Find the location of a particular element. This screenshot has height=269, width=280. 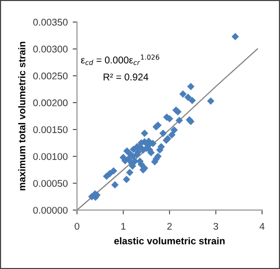

y-tick-label: 0.00000 is located at coordinates (50, 210).